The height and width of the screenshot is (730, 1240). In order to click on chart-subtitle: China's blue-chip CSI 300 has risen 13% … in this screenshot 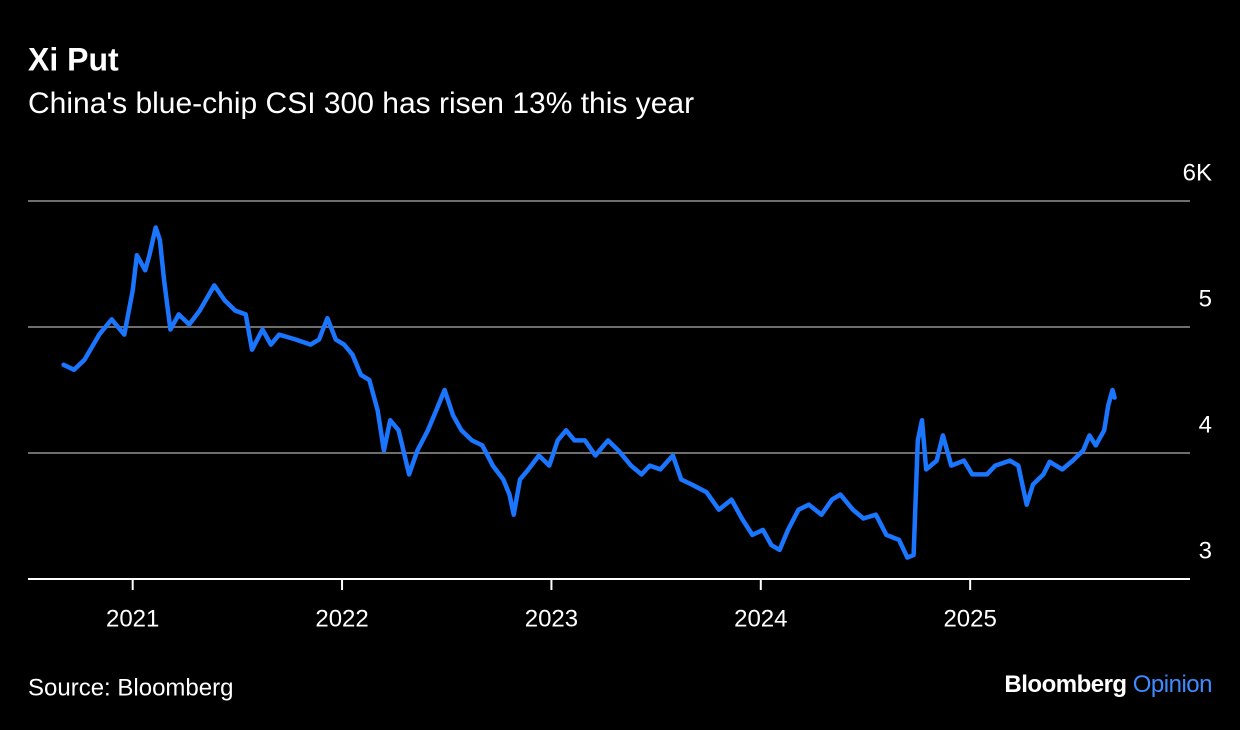, I will do `click(361, 103)`.